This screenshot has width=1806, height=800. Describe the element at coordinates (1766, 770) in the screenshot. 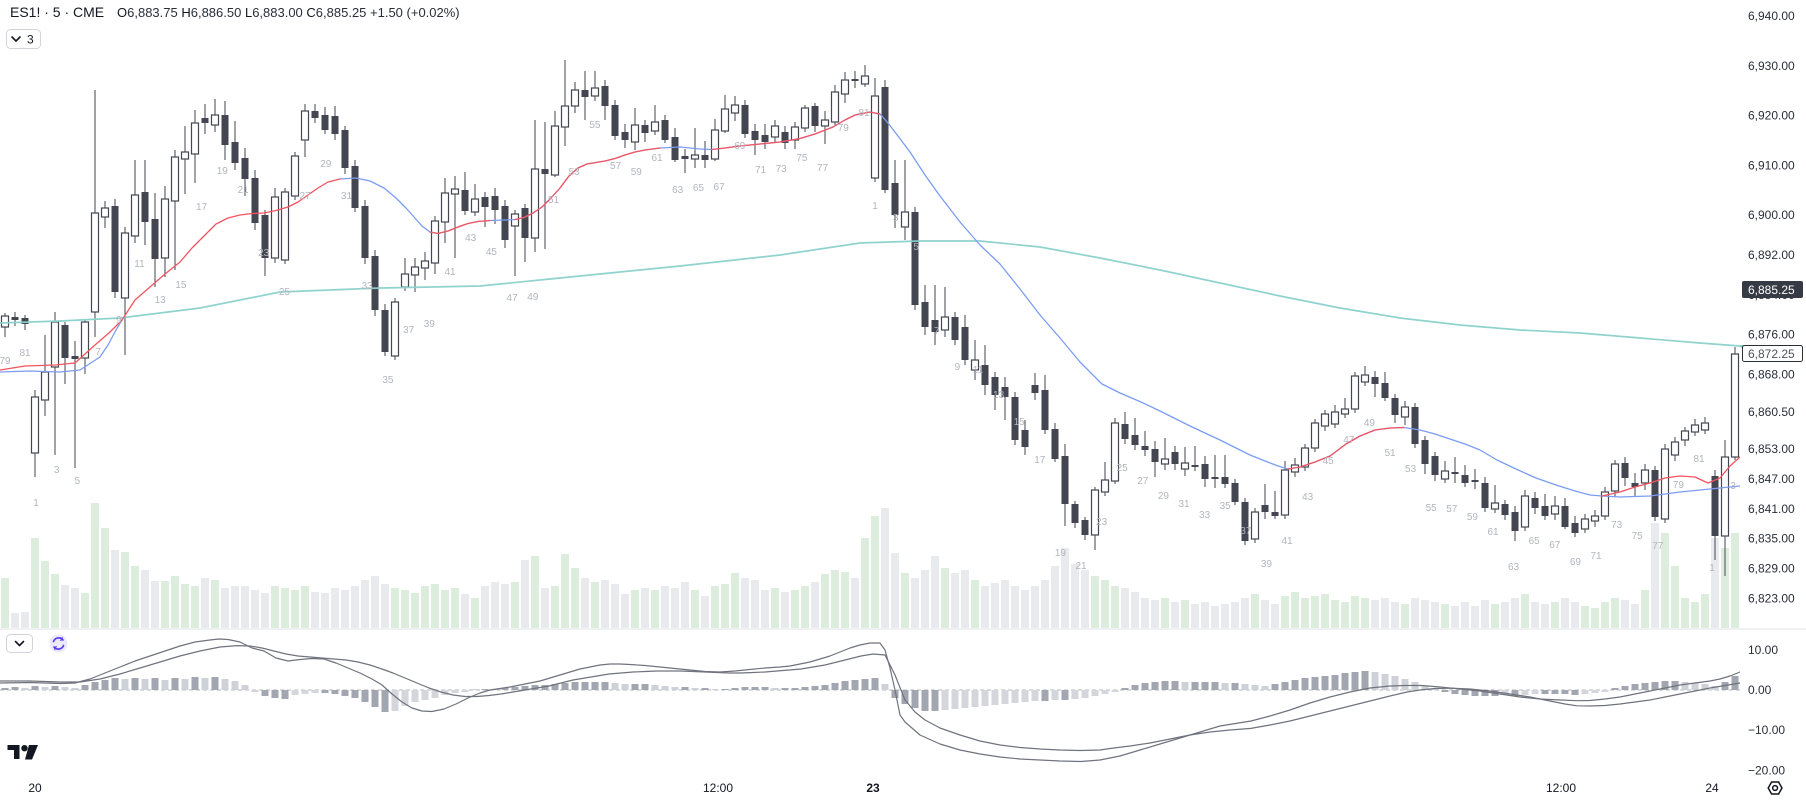

I see `svg-text: −20.00` at that location.